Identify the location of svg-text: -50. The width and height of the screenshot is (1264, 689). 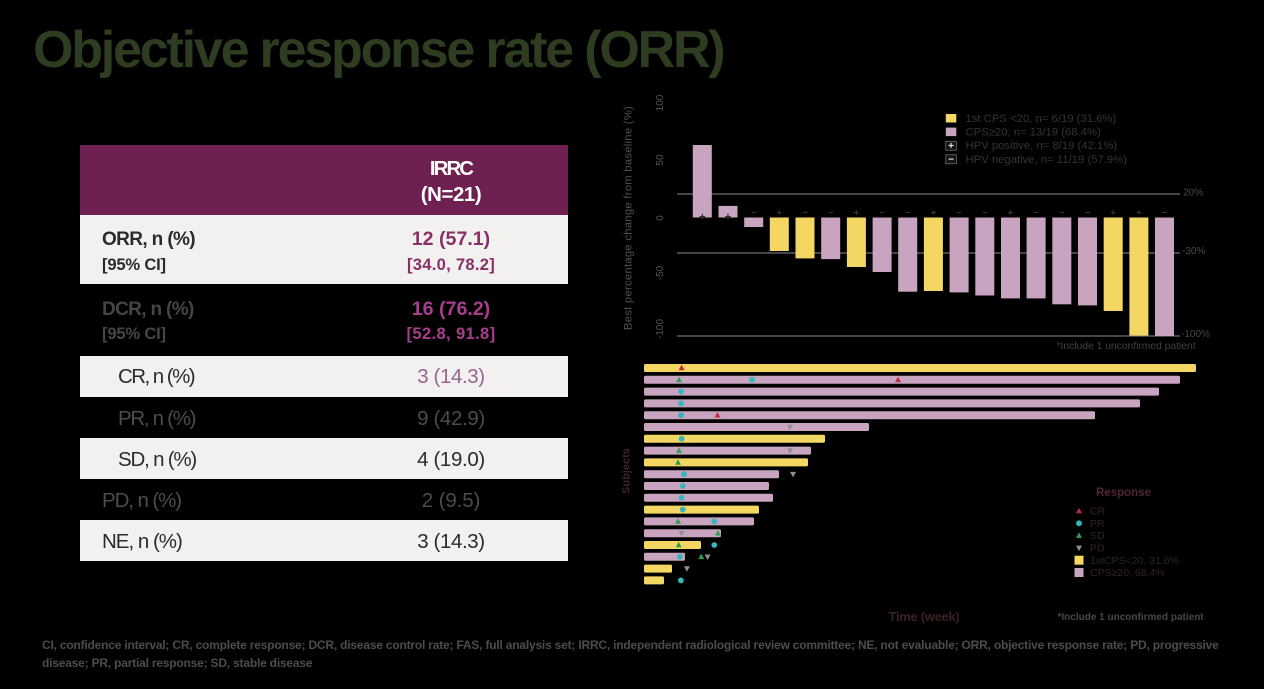
(660, 272).